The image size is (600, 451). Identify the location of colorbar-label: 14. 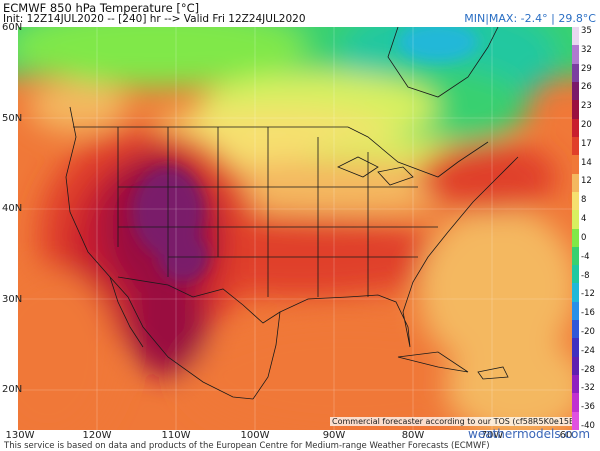
(586, 162).